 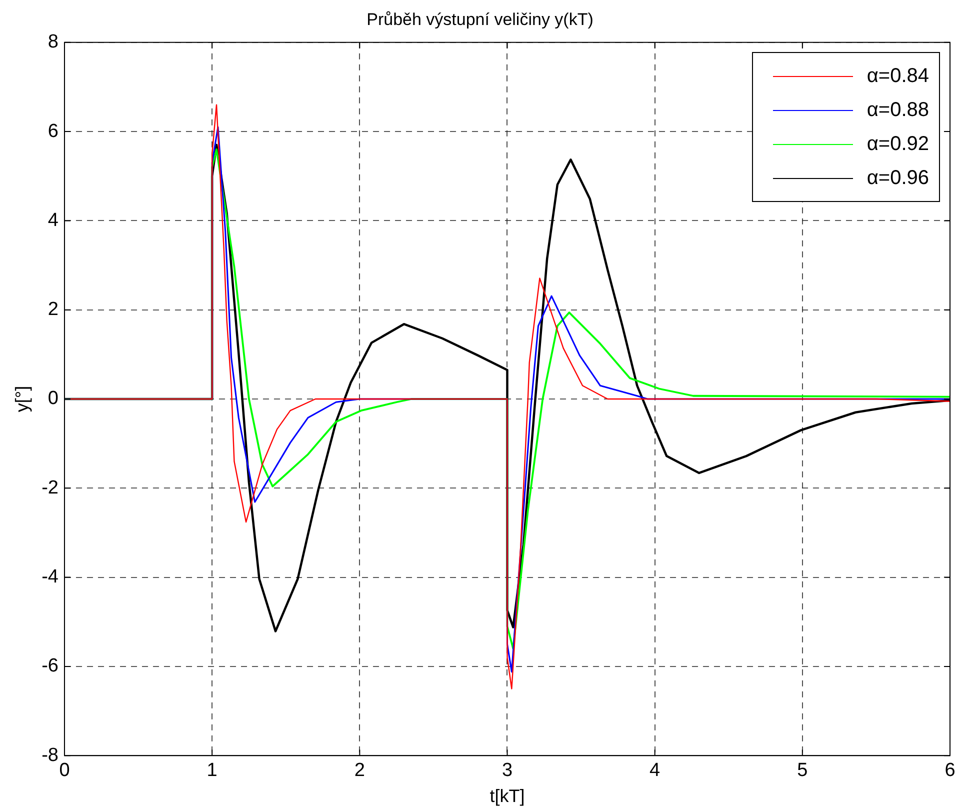 I want to click on legend-label: α=0.84, so click(x=897, y=76).